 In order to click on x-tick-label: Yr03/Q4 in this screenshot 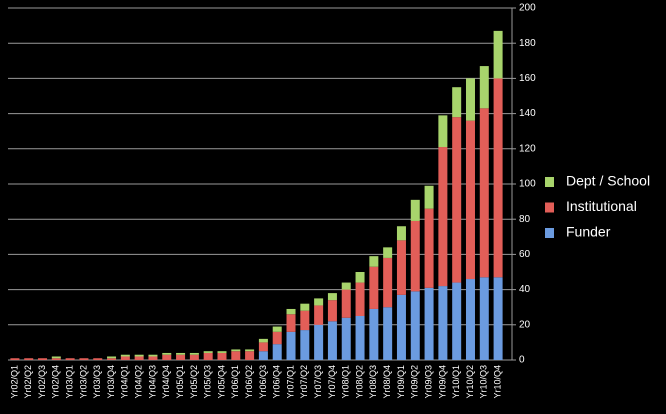, I will do `click(111, 382)`.